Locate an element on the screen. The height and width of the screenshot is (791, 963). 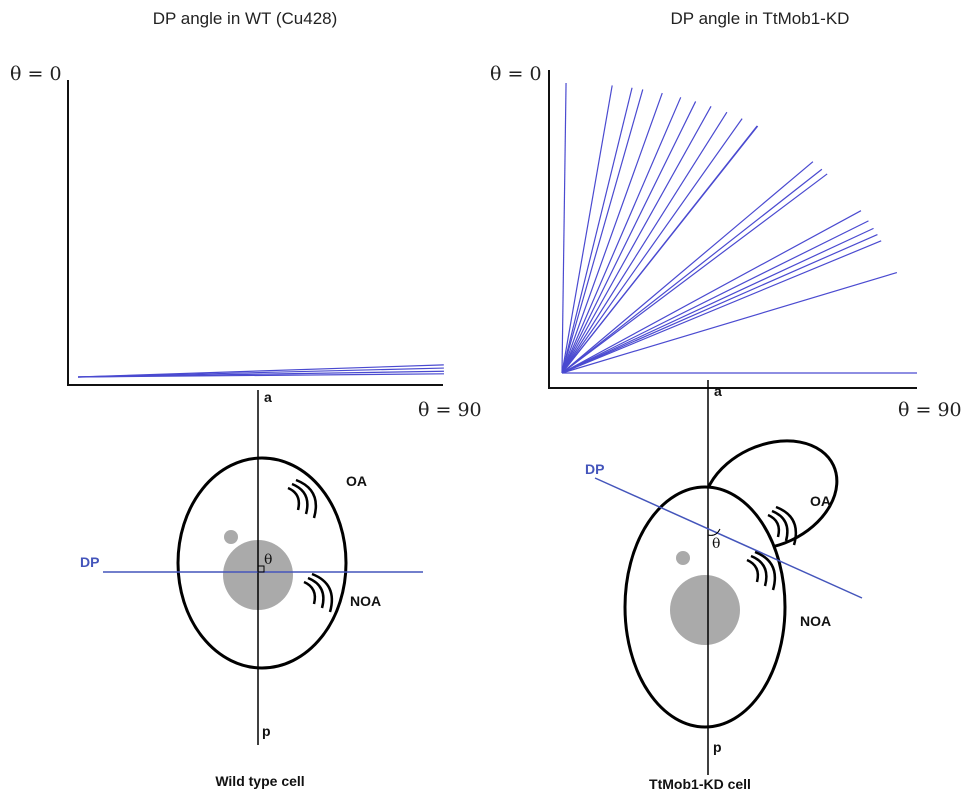
caption: Wild type cell is located at coordinates (259, 781).